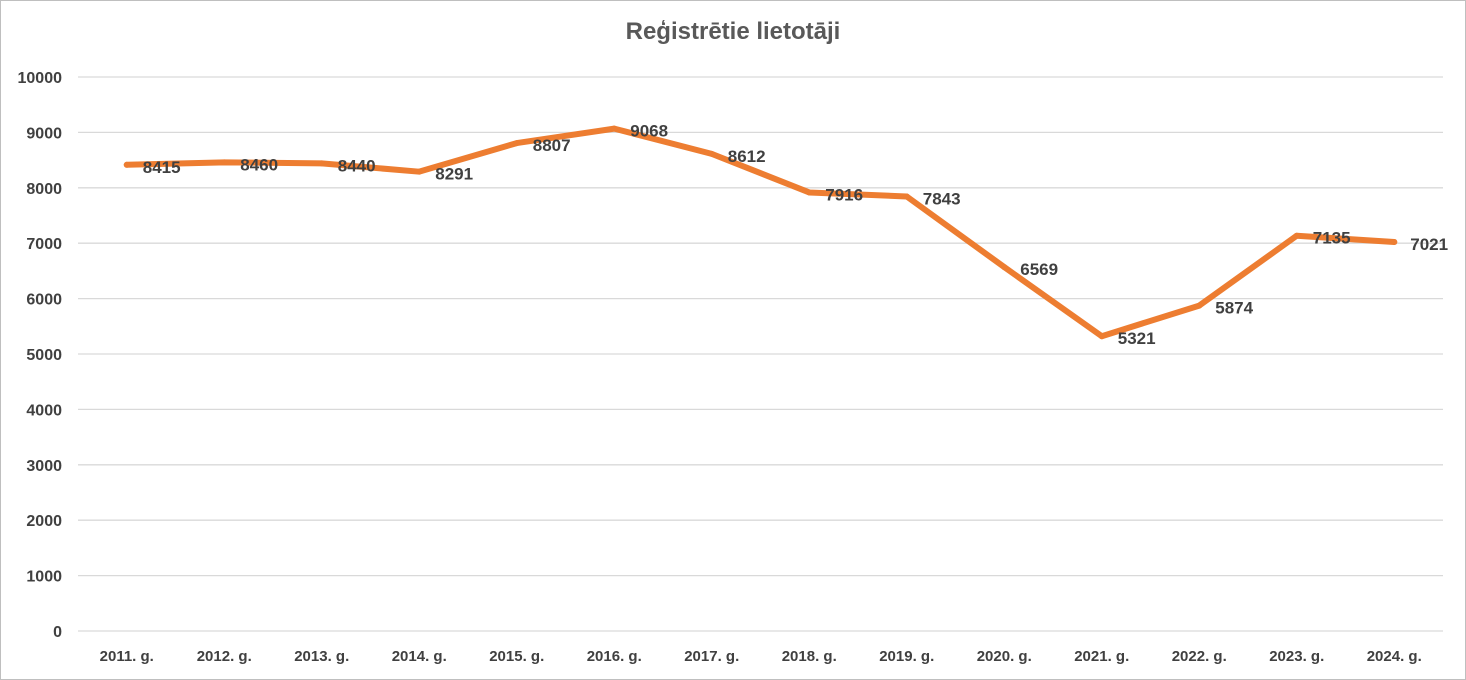  What do you see at coordinates (516, 656) in the screenshot?
I see `x-tick-label: 2015. g.` at bounding box center [516, 656].